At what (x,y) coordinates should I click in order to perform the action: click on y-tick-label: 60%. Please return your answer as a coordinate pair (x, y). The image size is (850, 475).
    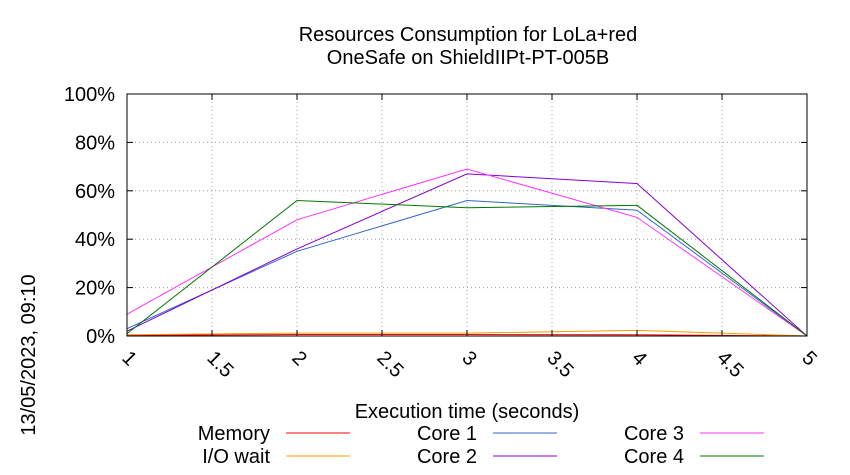
    Looking at the image, I should click on (95, 192).